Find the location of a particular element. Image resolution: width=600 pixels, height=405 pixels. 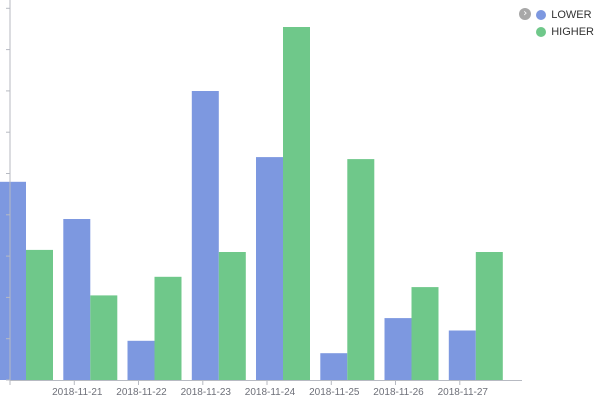

legend: › LOWER HIGHER is located at coordinates (556, 23).